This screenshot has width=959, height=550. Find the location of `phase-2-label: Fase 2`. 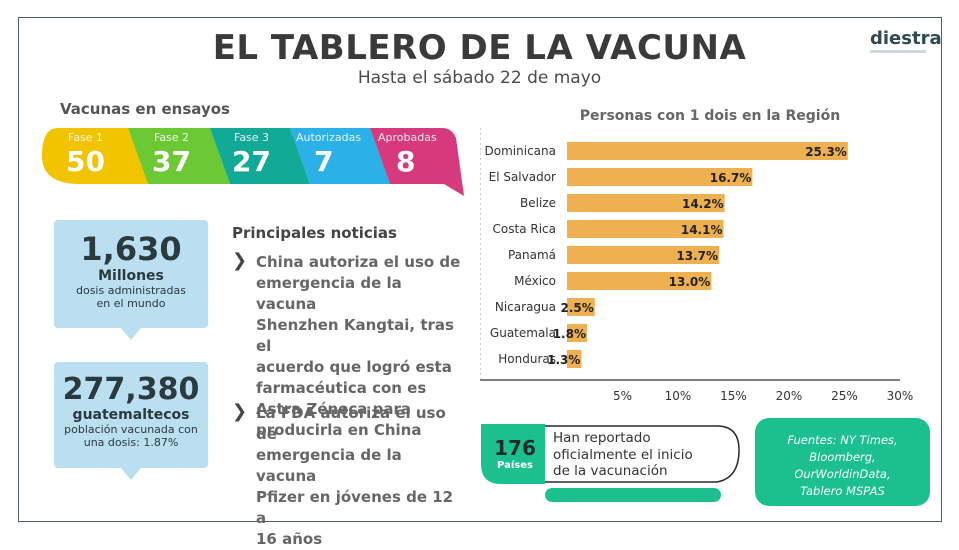

phase-2-label: Fase 2 is located at coordinates (172, 137).